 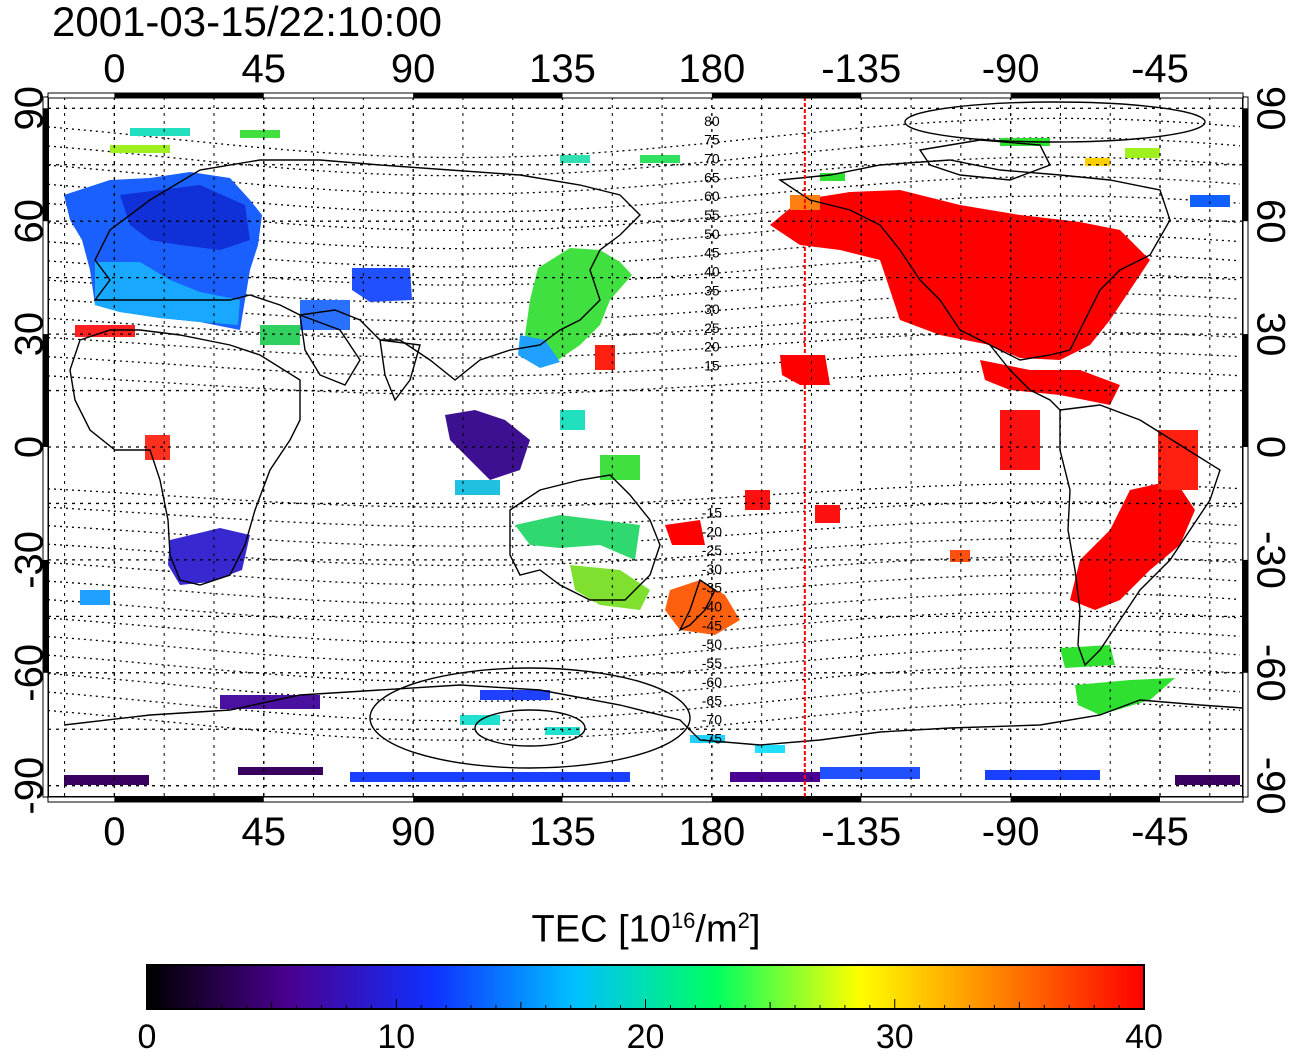 I want to click on magnetic-lat-label: 15, so click(x=712, y=366).